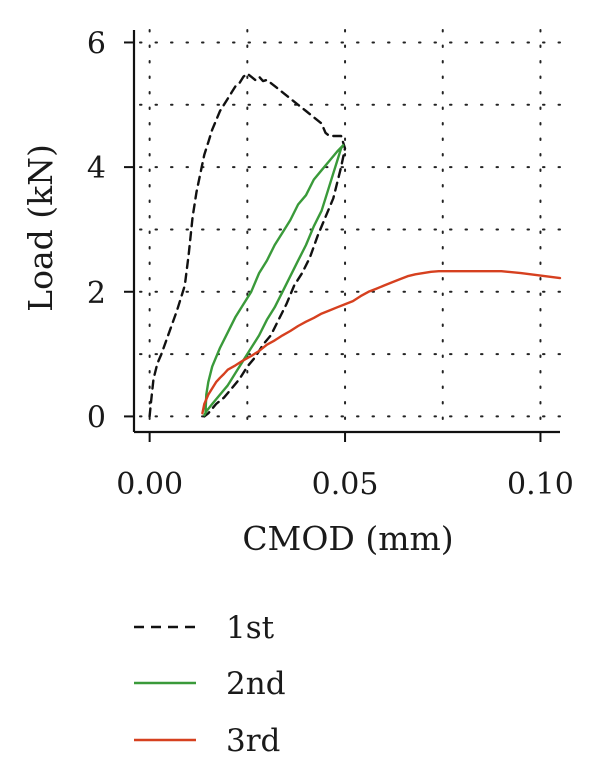 This screenshot has width=600, height=774. Describe the element at coordinates (253, 741) in the screenshot. I see `legend-label-3rd: 3rd` at that location.